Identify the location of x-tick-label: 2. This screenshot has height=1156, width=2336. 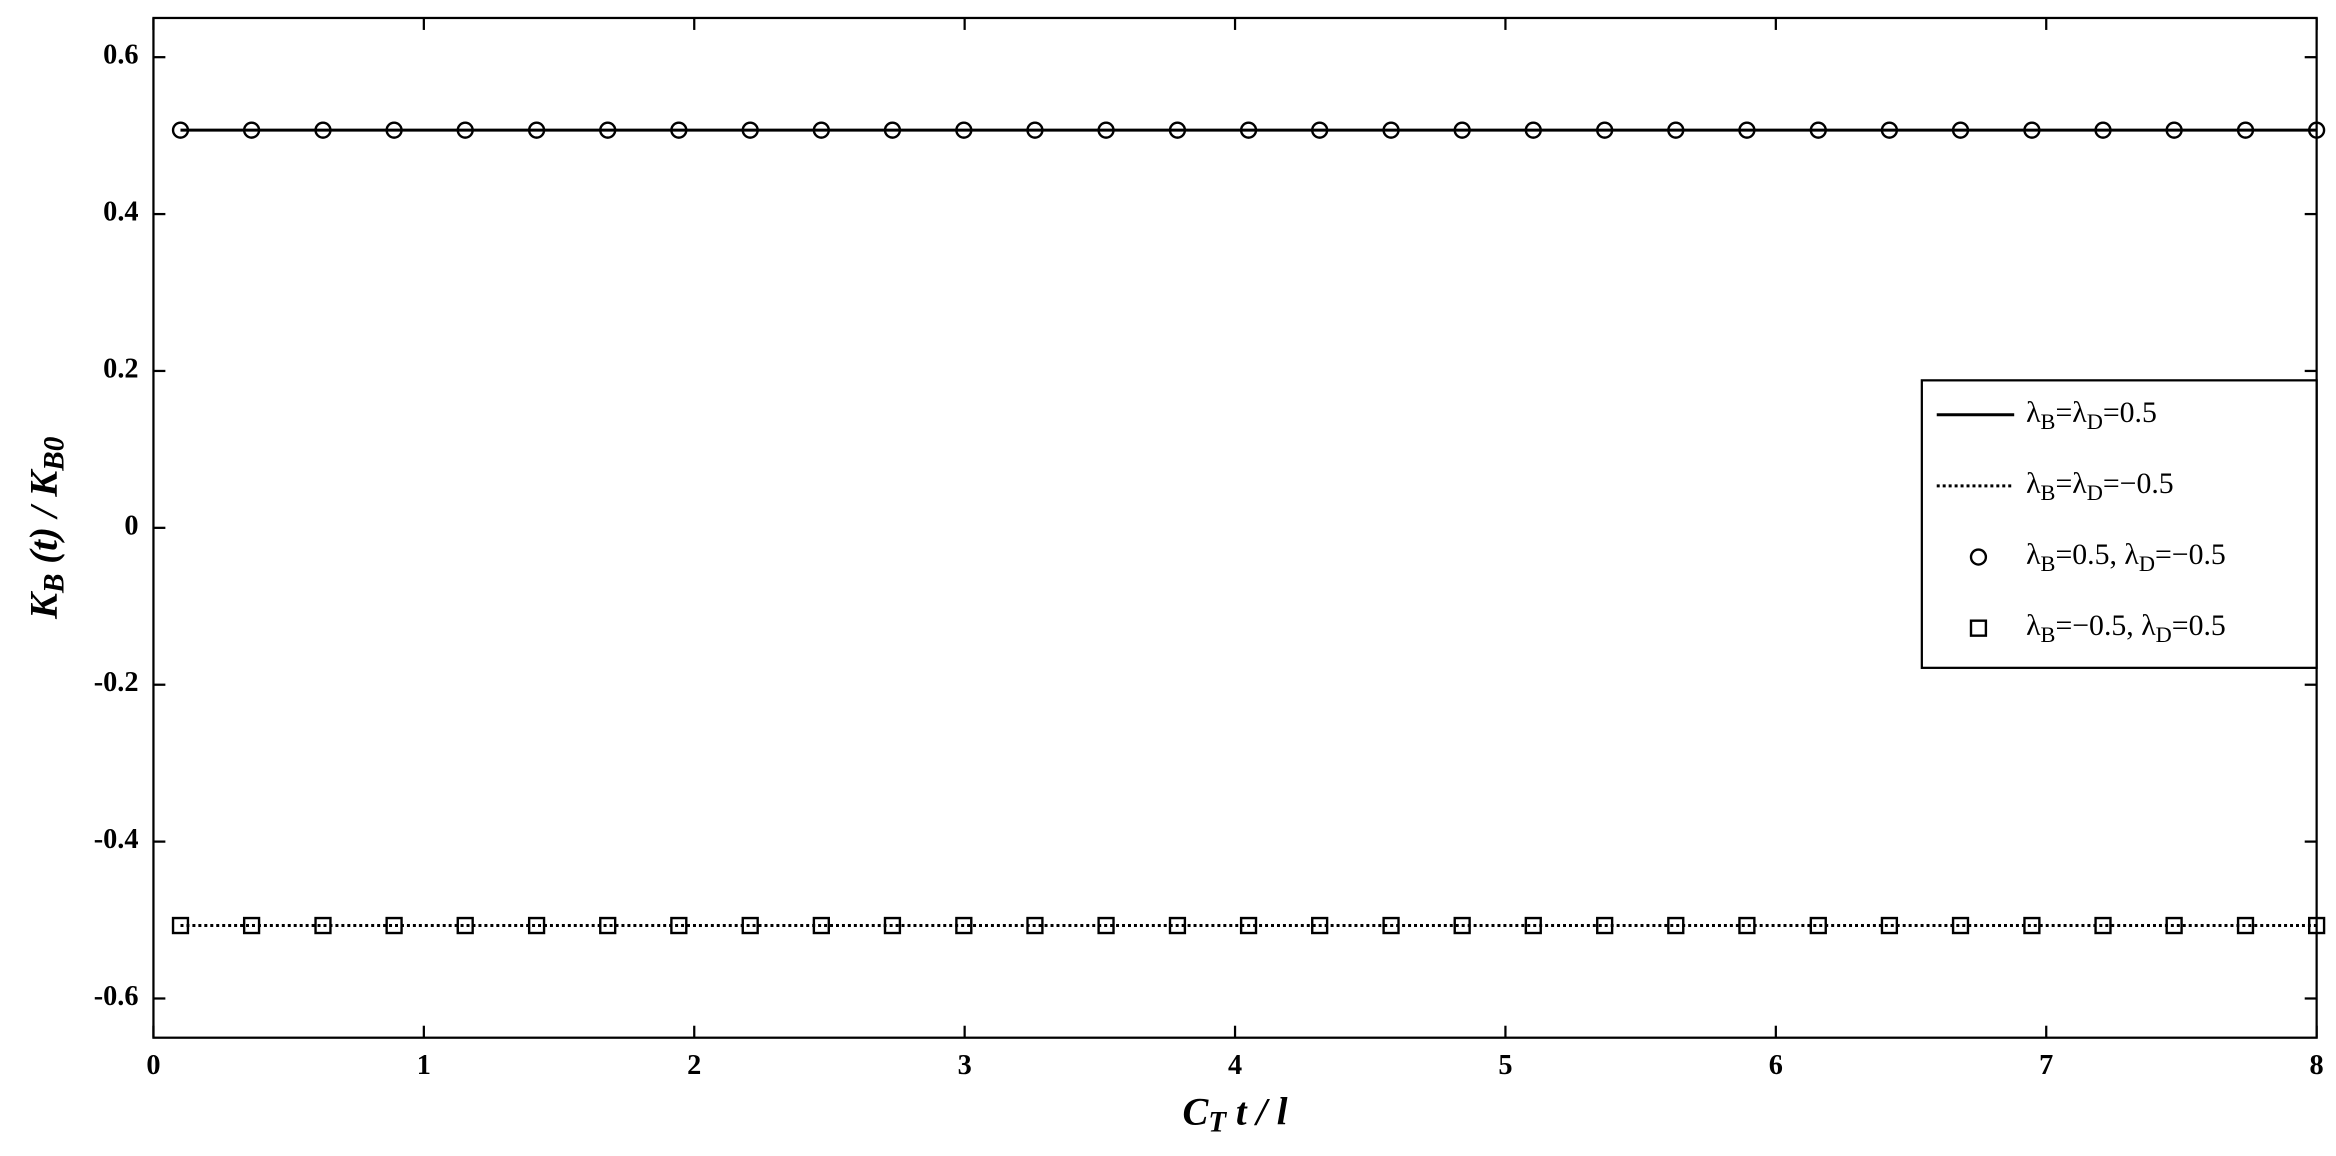
(694, 1065).